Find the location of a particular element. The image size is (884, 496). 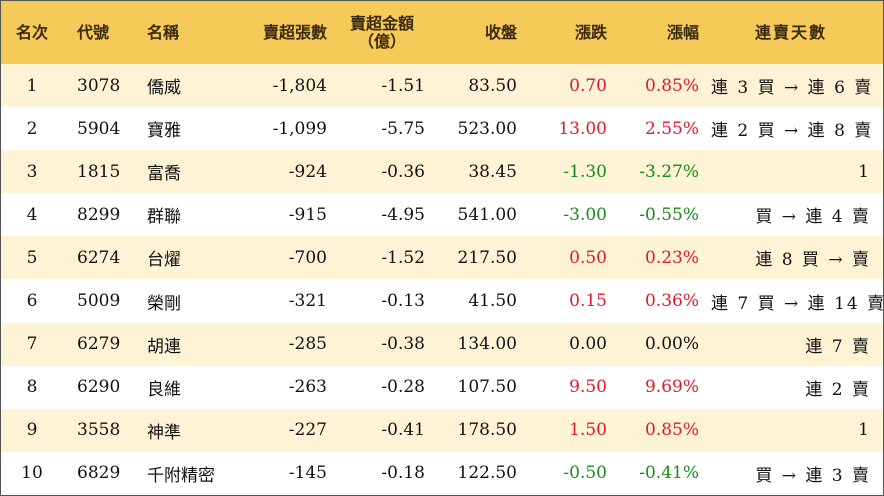

sell-amount-cell: -4.95 is located at coordinates (403, 214).